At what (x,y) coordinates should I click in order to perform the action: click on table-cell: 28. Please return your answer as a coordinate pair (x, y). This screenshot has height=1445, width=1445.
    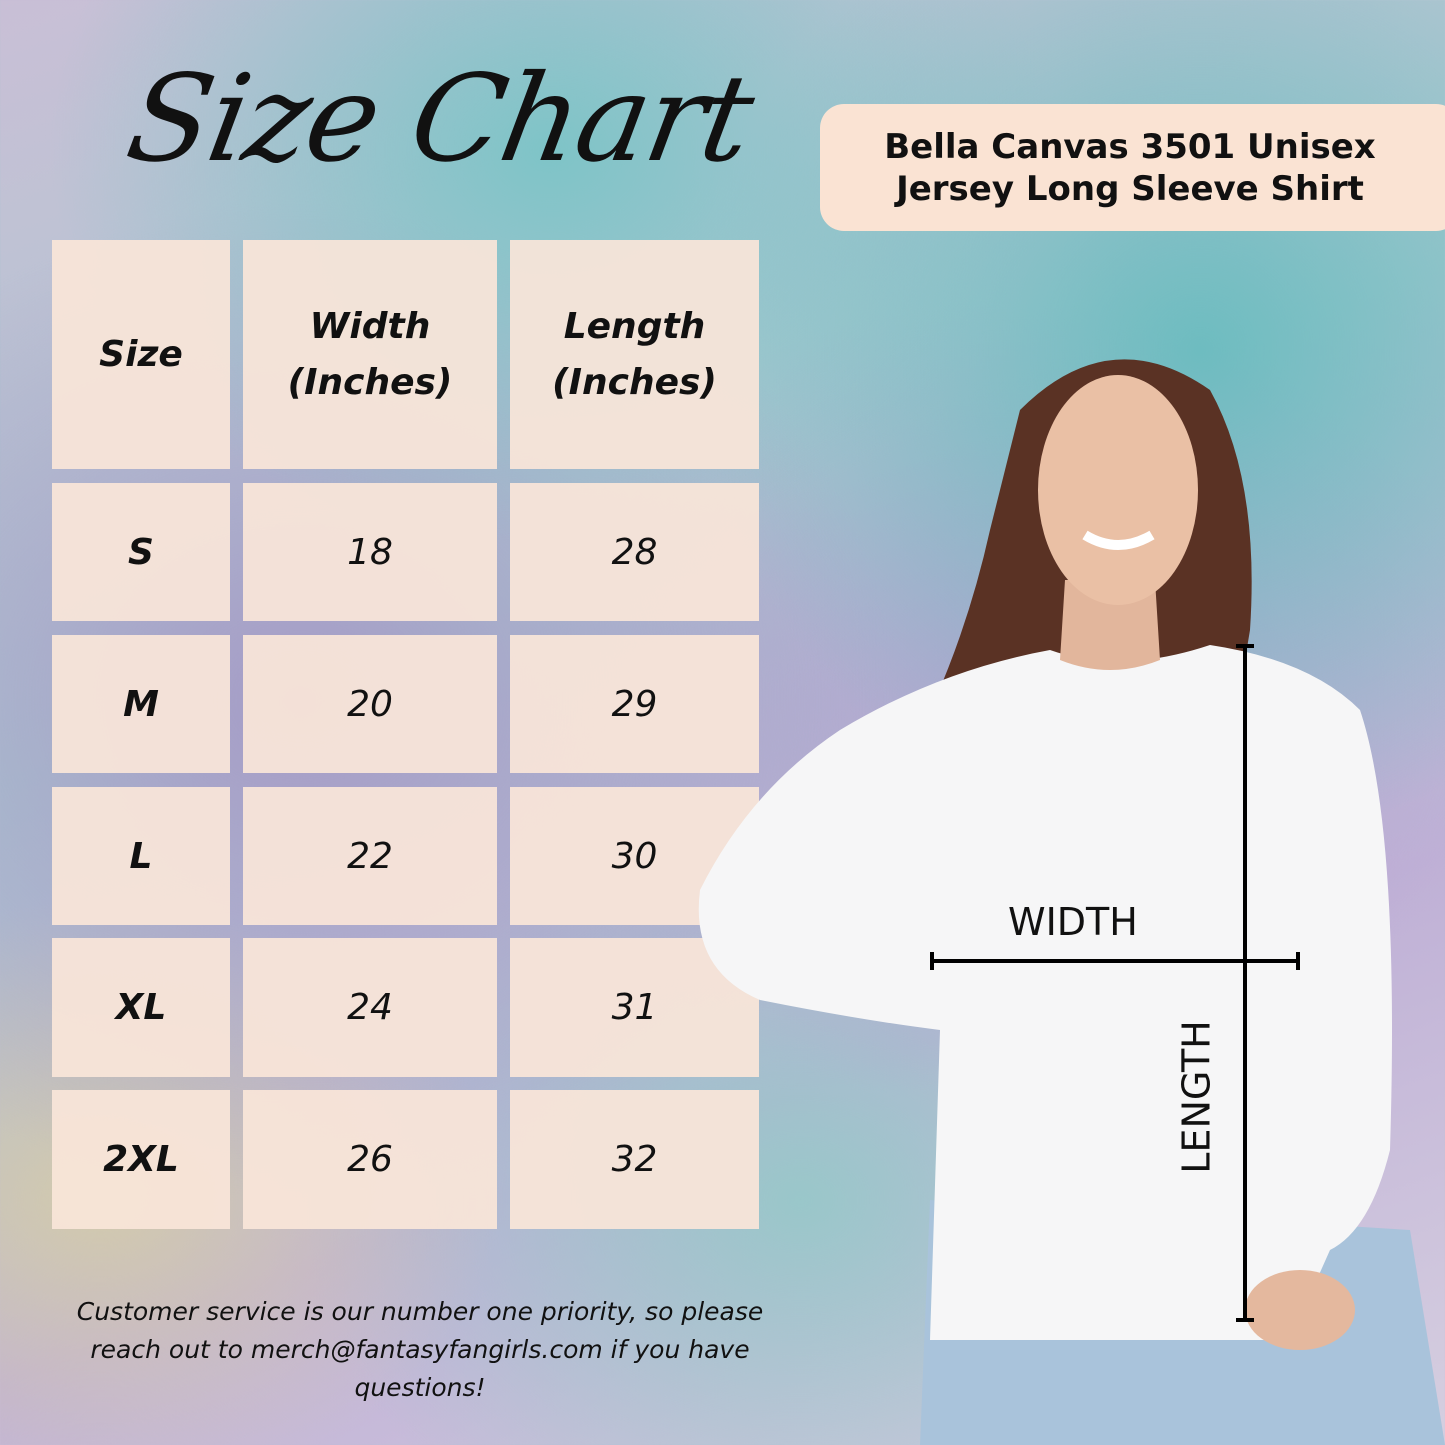
    Looking at the image, I should click on (634, 552).